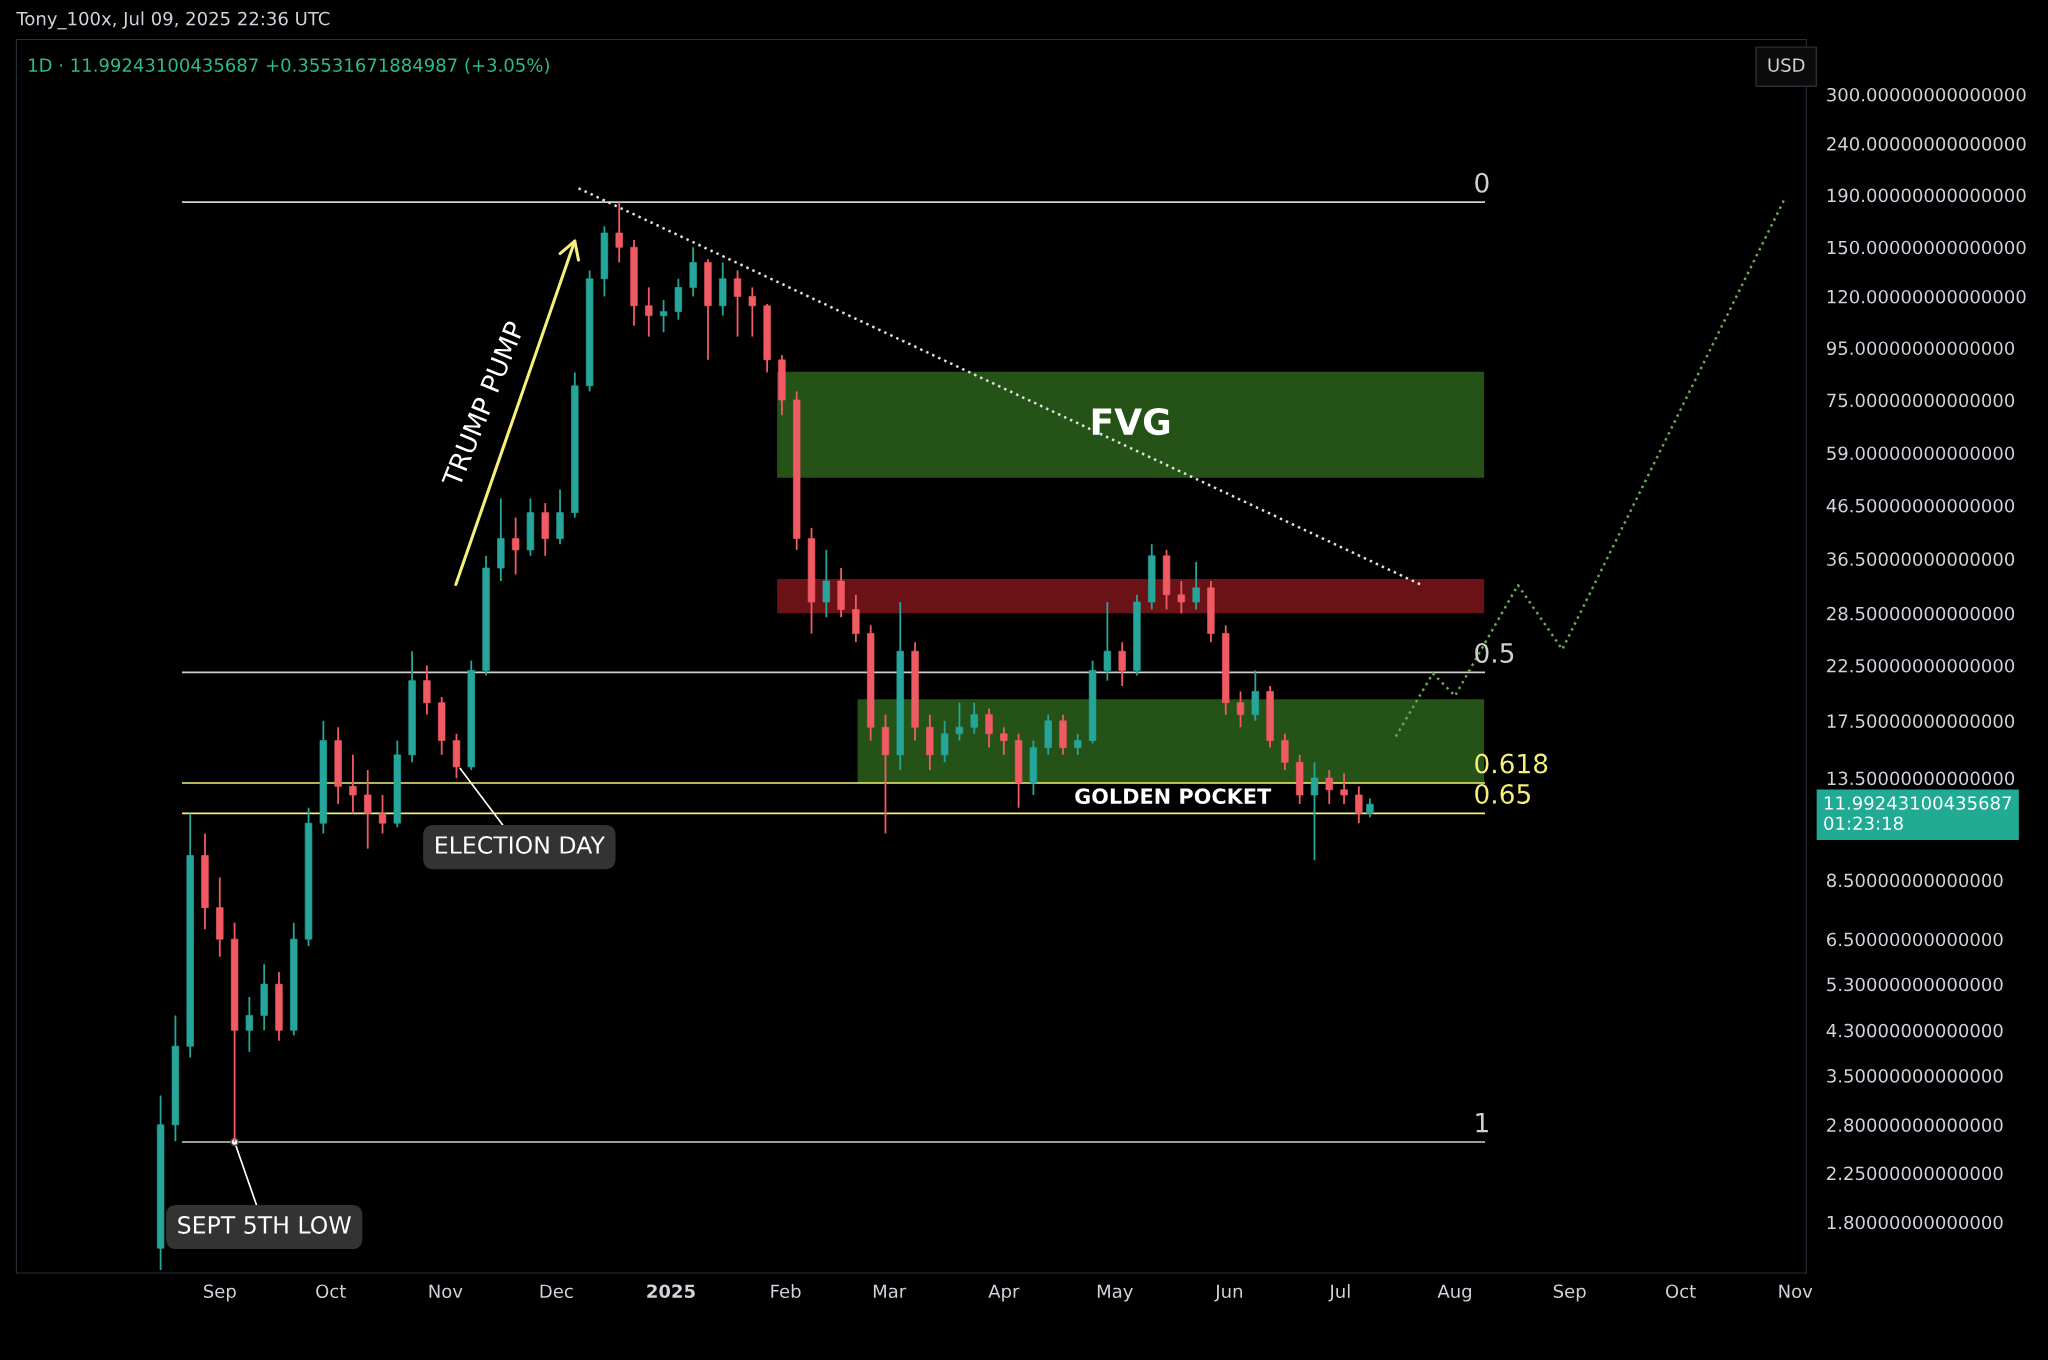 This screenshot has width=2048, height=1360. I want to click on x-tick-label: Jun, so click(1228, 1293).